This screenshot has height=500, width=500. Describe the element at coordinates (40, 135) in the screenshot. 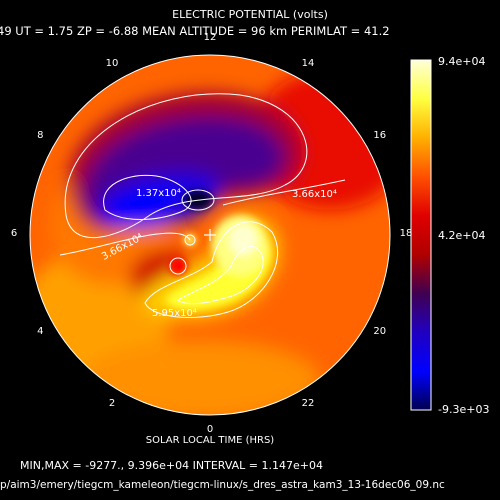

I see `hour-label-8: 8` at that location.